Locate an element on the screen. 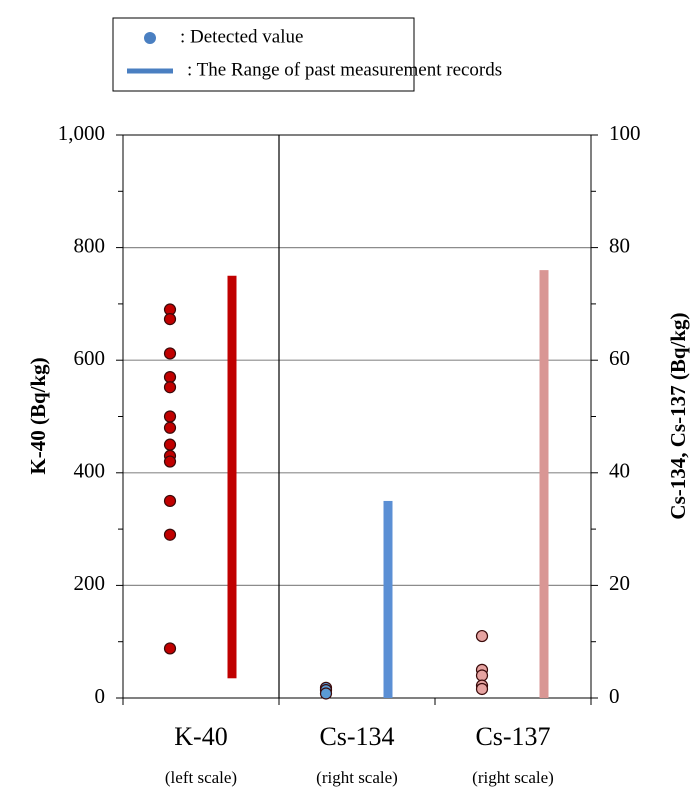 The height and width of the screenshot is (794, 697). y2-tick-label: 80 is located at coordinates (619, 245).